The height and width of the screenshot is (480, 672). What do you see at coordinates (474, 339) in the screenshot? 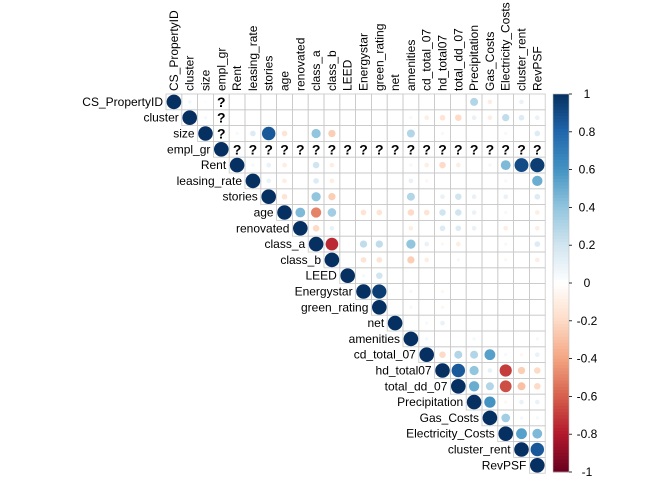
I see `correlation-circle-amenities-Precipitation` at bounding box center [474, 339].